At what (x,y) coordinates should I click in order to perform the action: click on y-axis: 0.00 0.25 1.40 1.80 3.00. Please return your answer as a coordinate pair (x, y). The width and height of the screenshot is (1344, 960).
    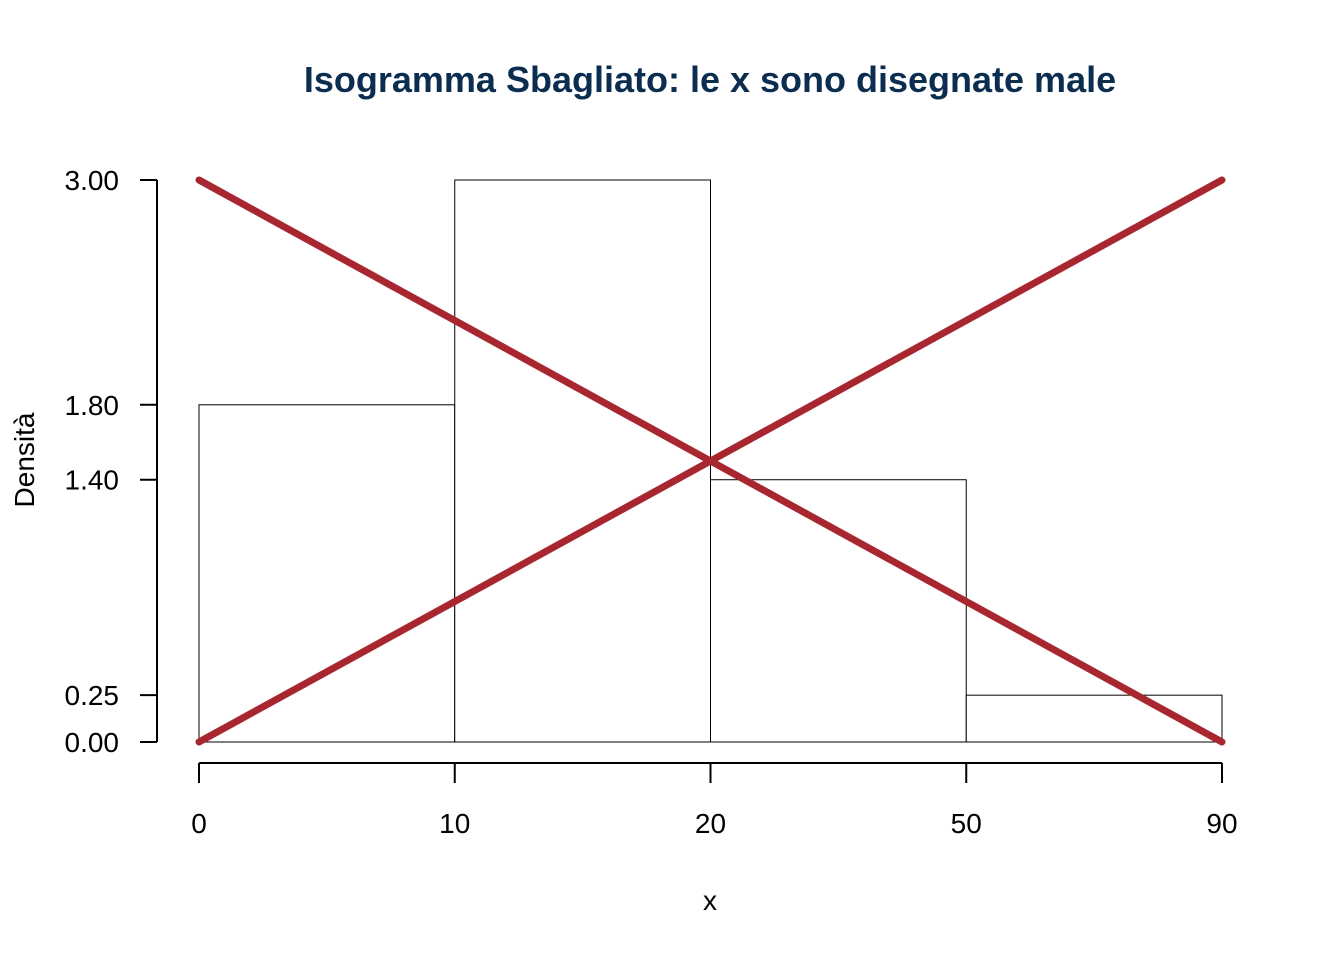
    Looking at the image, I should click on (111, 461).